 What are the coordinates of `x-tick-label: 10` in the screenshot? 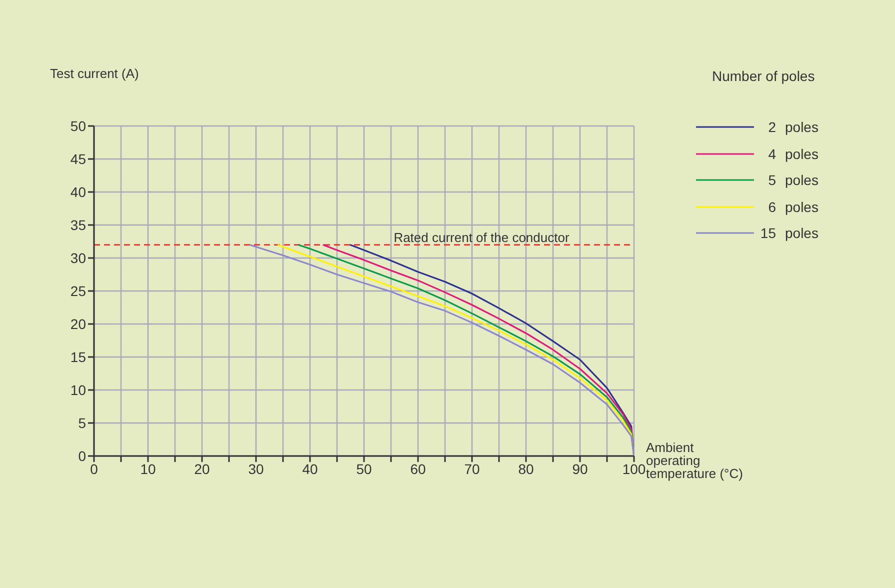 It's located at (148, 468).